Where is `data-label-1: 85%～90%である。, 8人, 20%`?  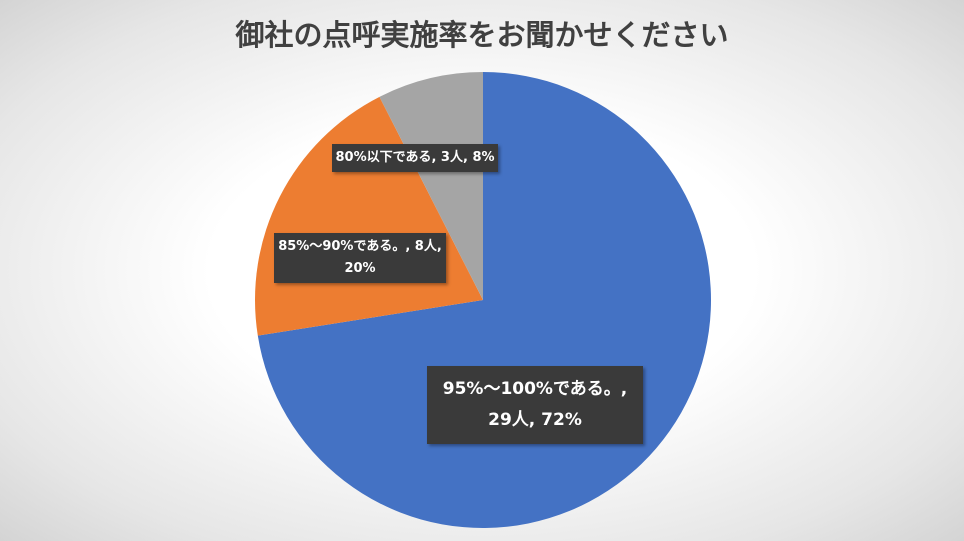
data-label-1: 85%～90%である。, 8人, 20% is located at coordinates (360, 258).